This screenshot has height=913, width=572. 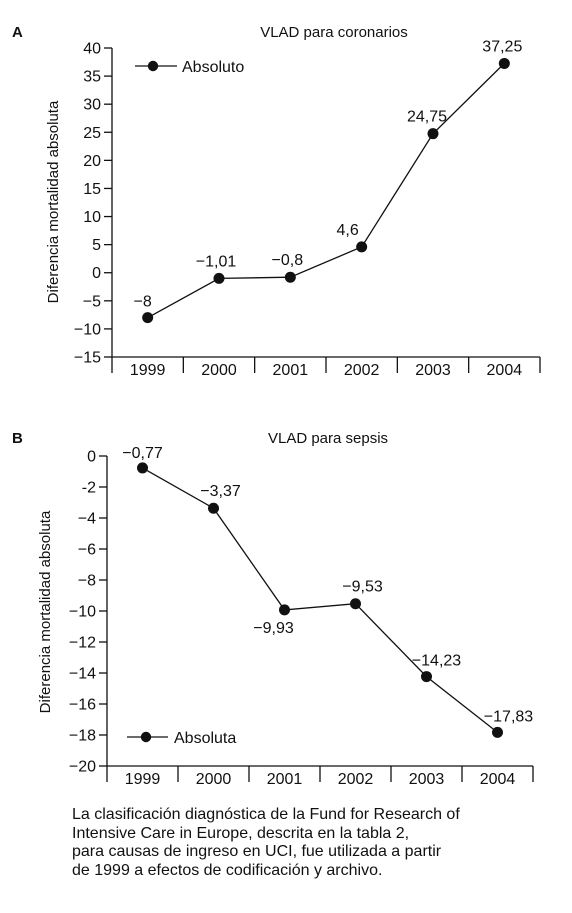 I want to click on data-label: −14,23, so click(x=436, y=661).